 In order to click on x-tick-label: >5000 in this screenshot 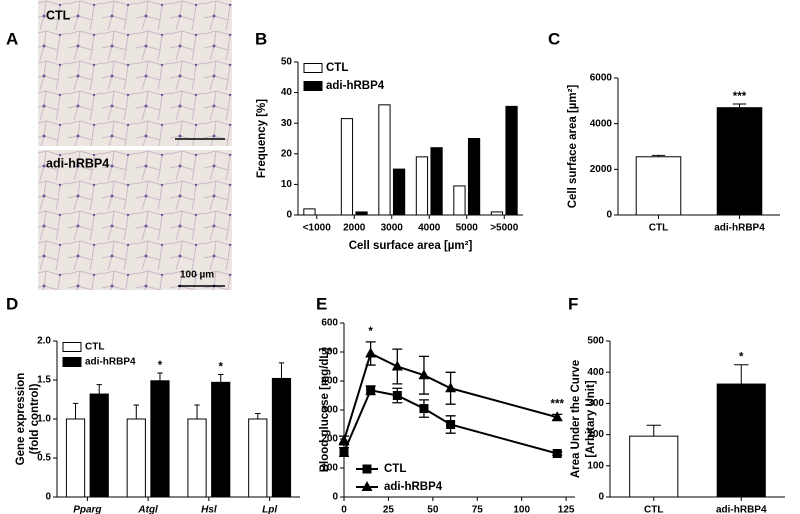, I will do `click(504, 228)`.